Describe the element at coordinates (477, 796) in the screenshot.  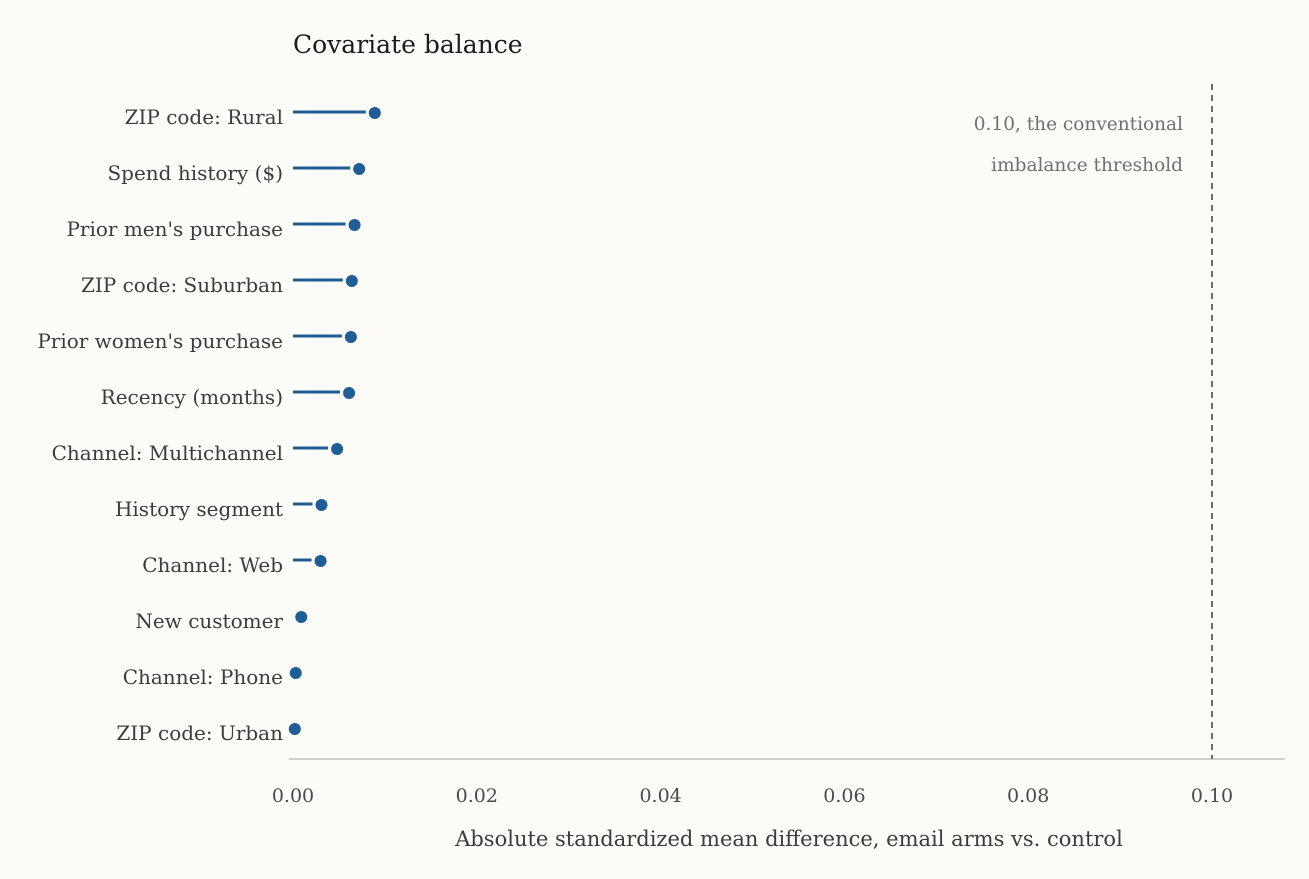
I see `x-tick-label: 0.02` at that location.